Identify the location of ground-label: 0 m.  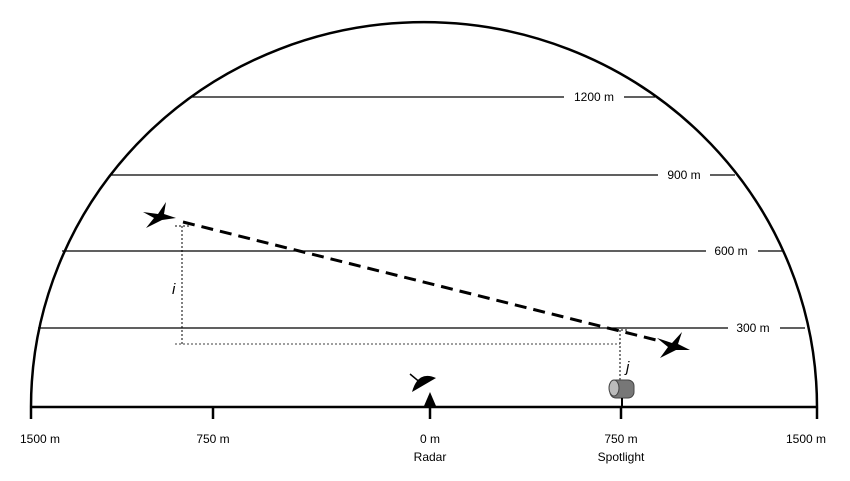
(430, 439).